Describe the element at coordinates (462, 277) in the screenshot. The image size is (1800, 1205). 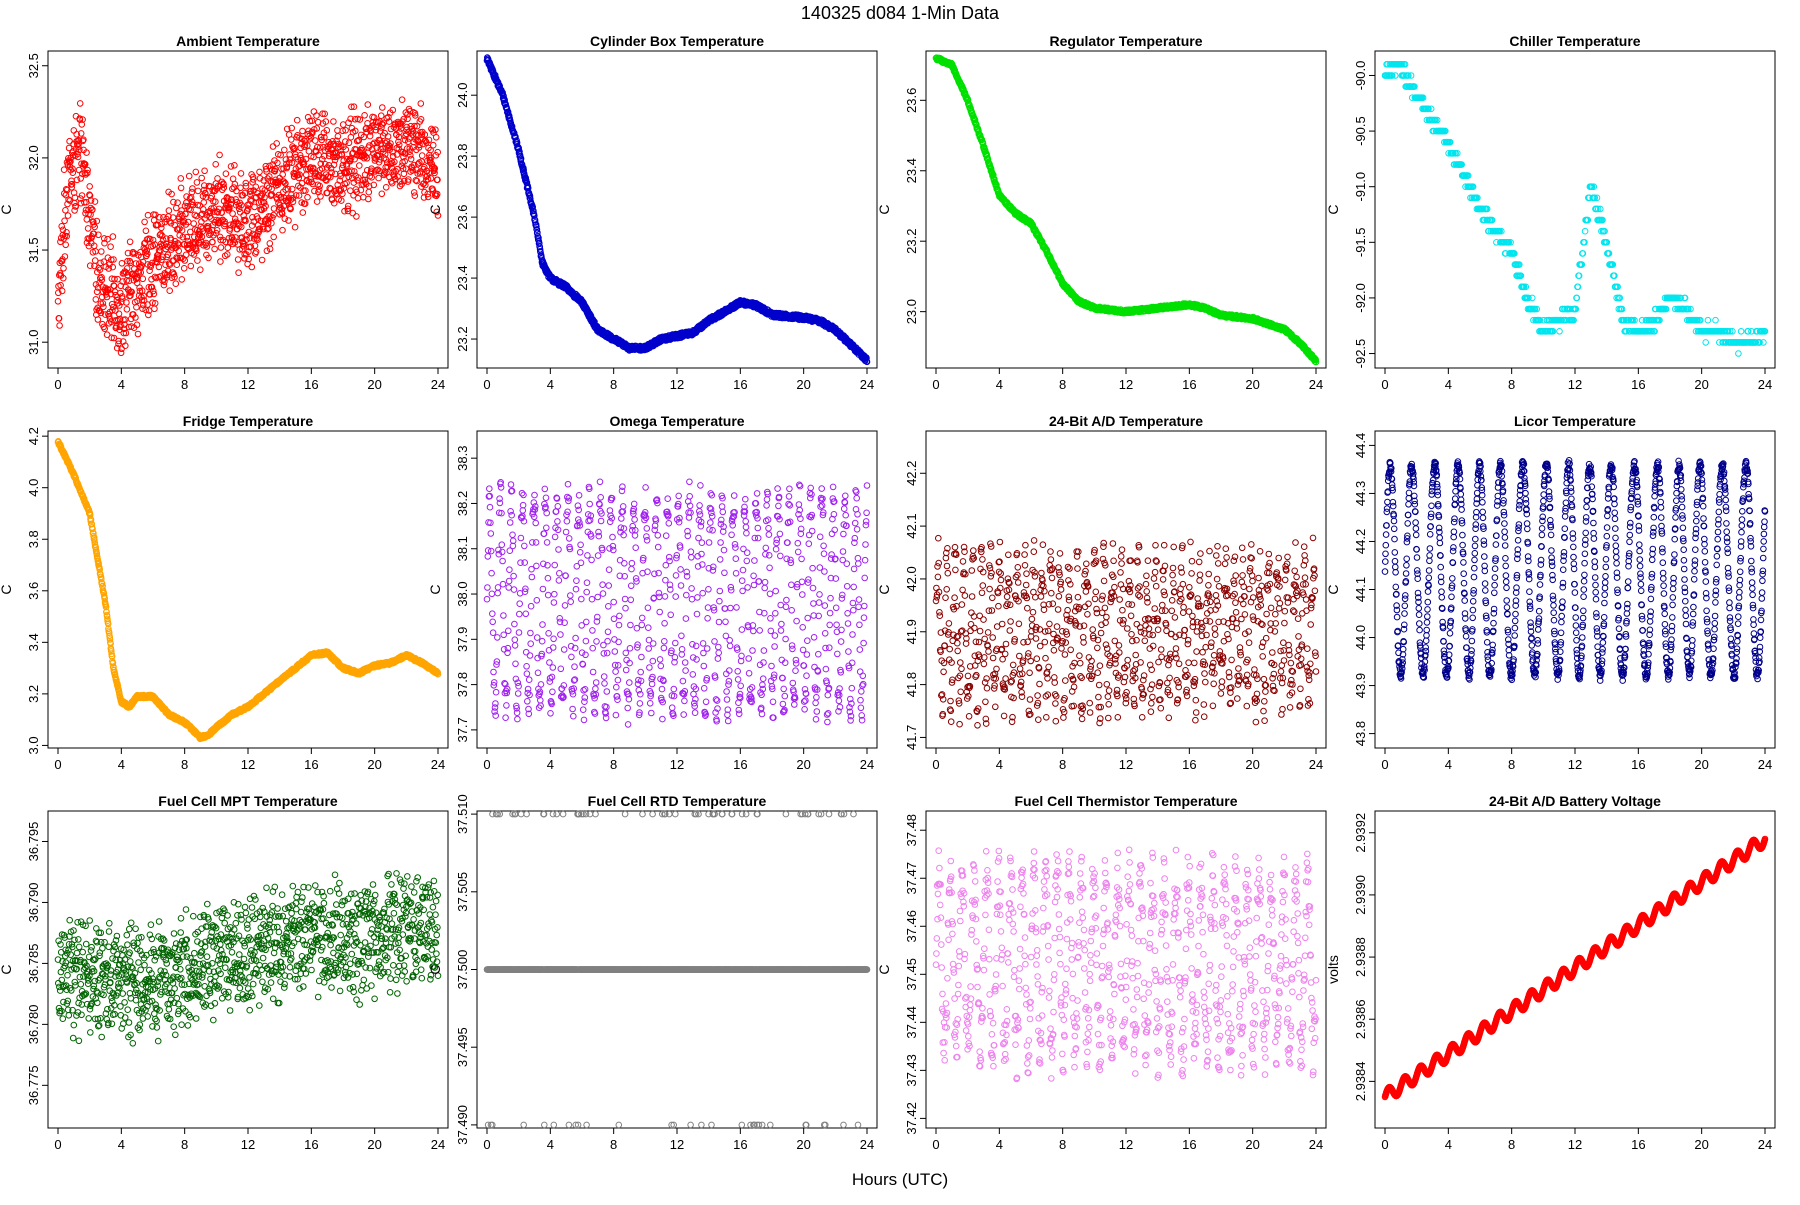
I see `y-tick-label: 23.4` at that location.